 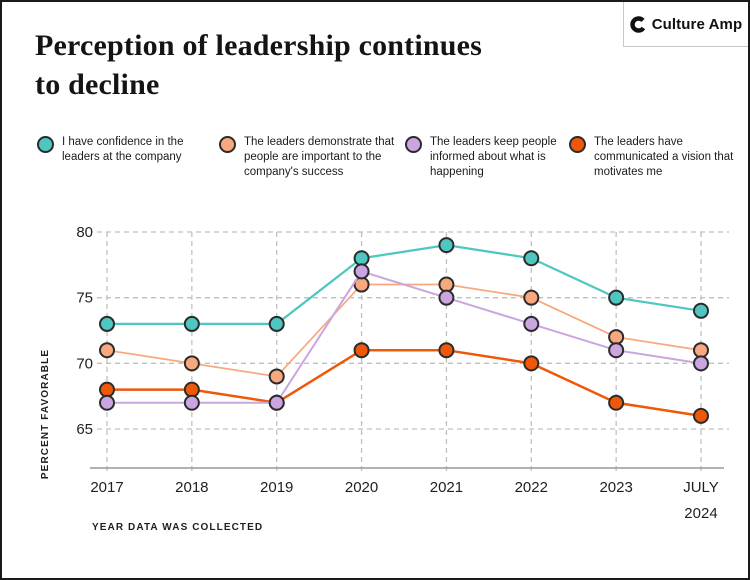 I want to click on y-axis-title: PERCENT FAVORABLE, so click(x=45, y=414).